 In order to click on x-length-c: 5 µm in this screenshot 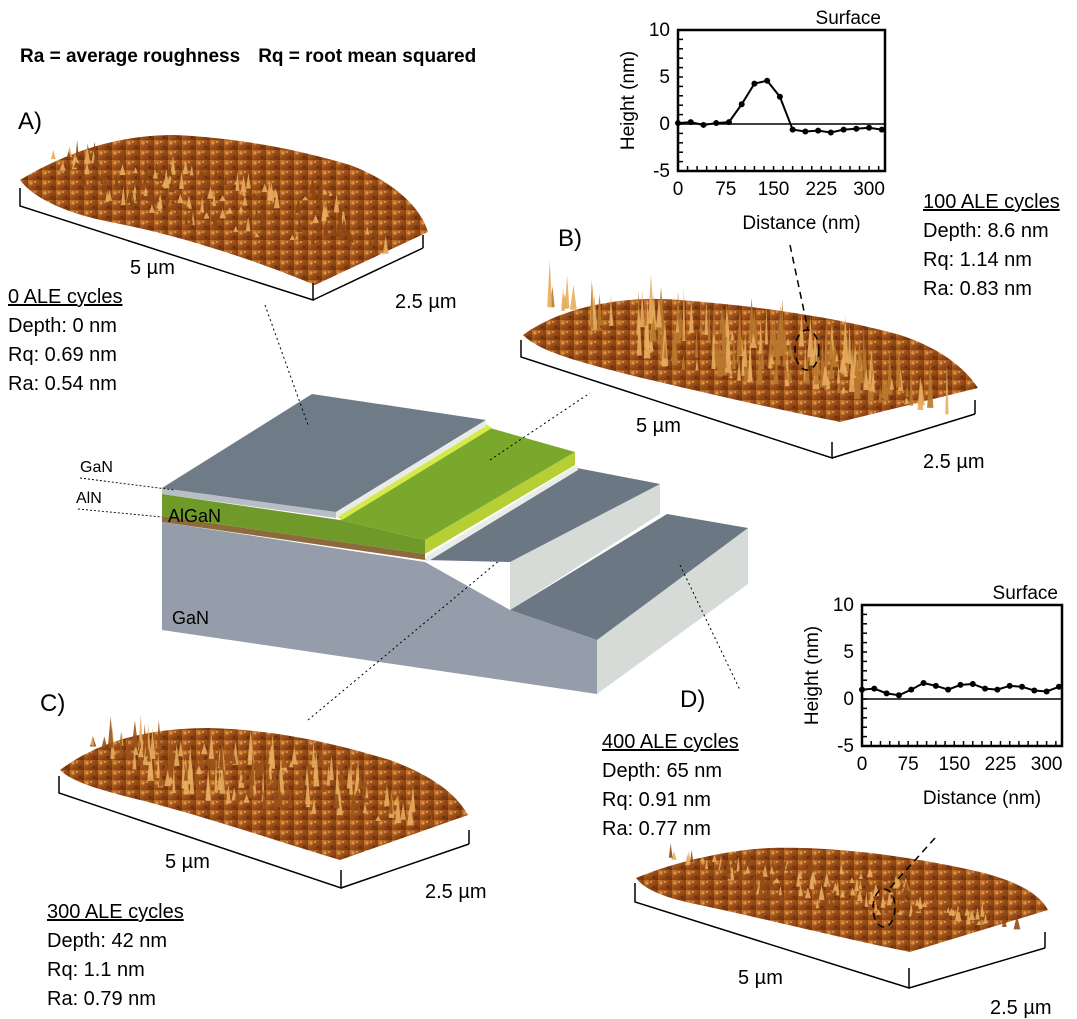, I will do `click(187, 862)`.